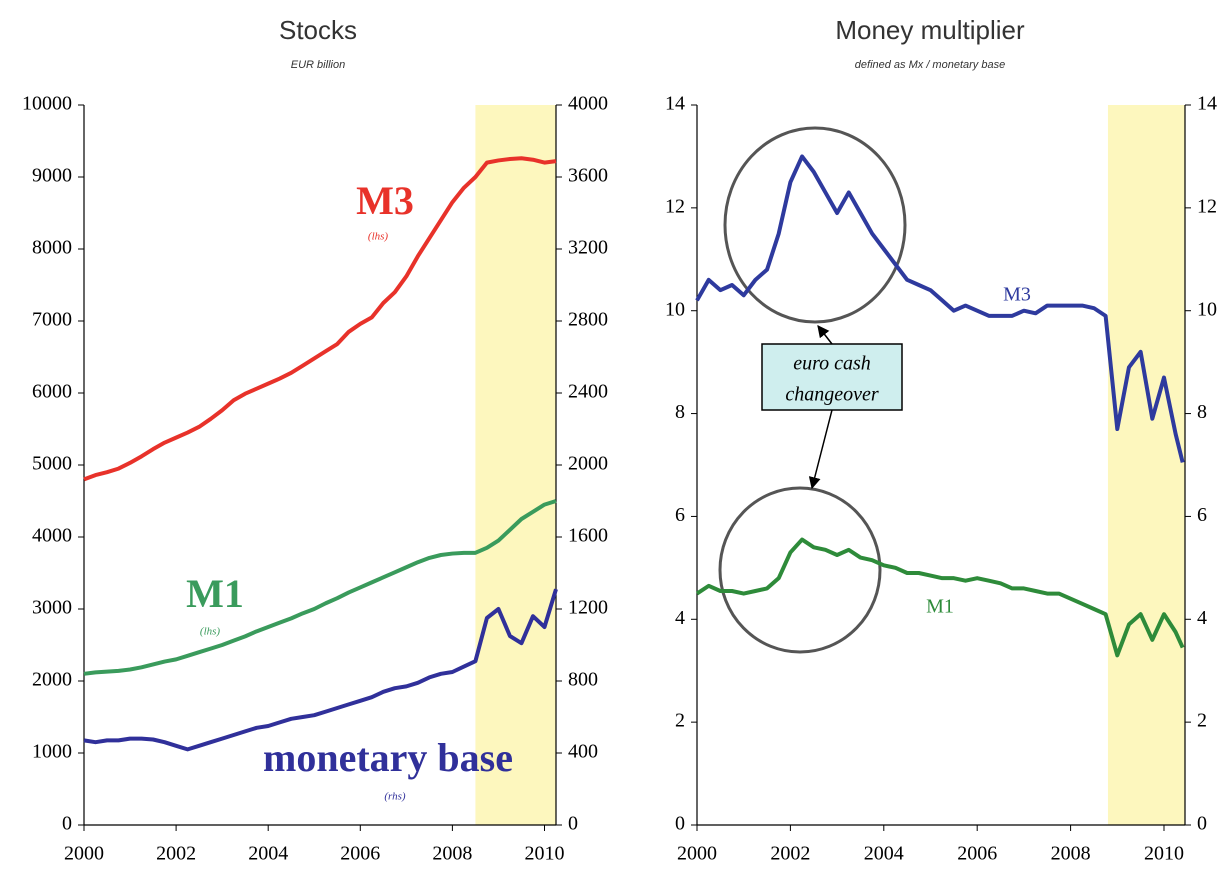  I want to click on y-tick-label: 6, so click(680, 515).